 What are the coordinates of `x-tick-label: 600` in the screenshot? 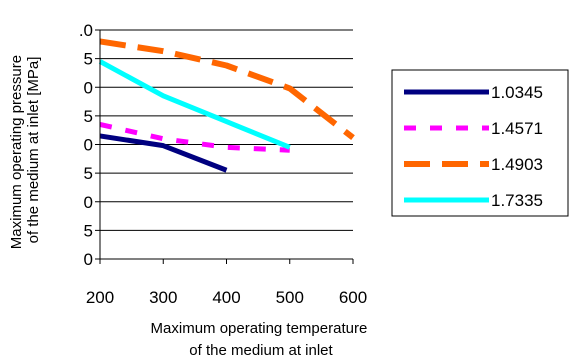 It's located at (353, 297).